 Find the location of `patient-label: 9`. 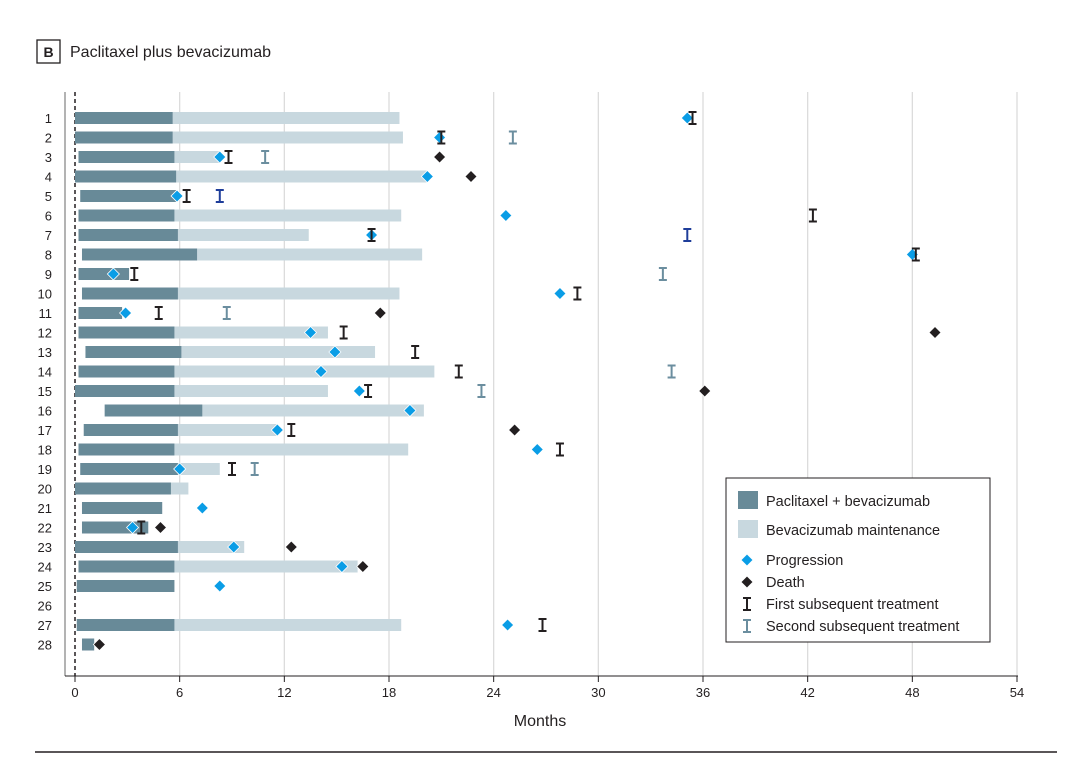

patient-label: 9 is located at coordinates (48, 274).